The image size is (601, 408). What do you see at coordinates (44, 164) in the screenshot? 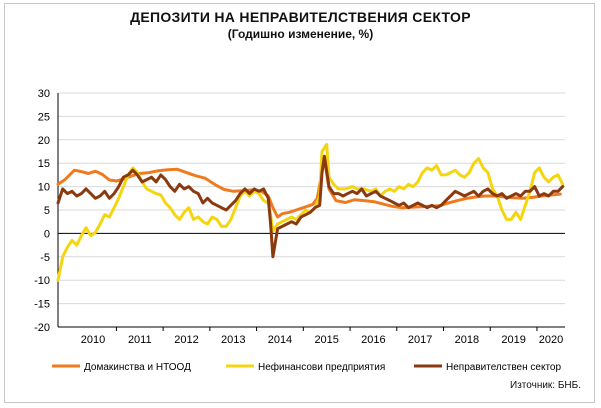
I see `y-tick-label: 15` at bounding box center [44, 164].